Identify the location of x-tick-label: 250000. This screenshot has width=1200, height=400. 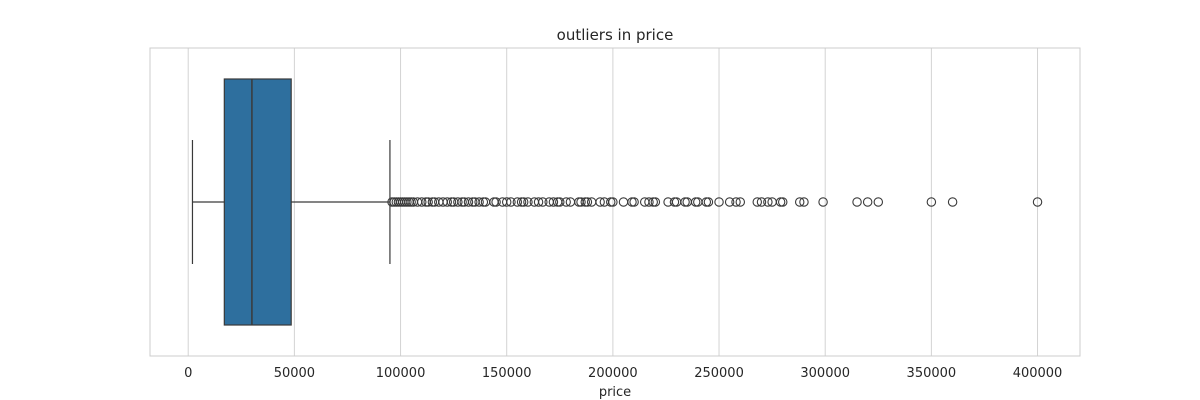
(719, 373).